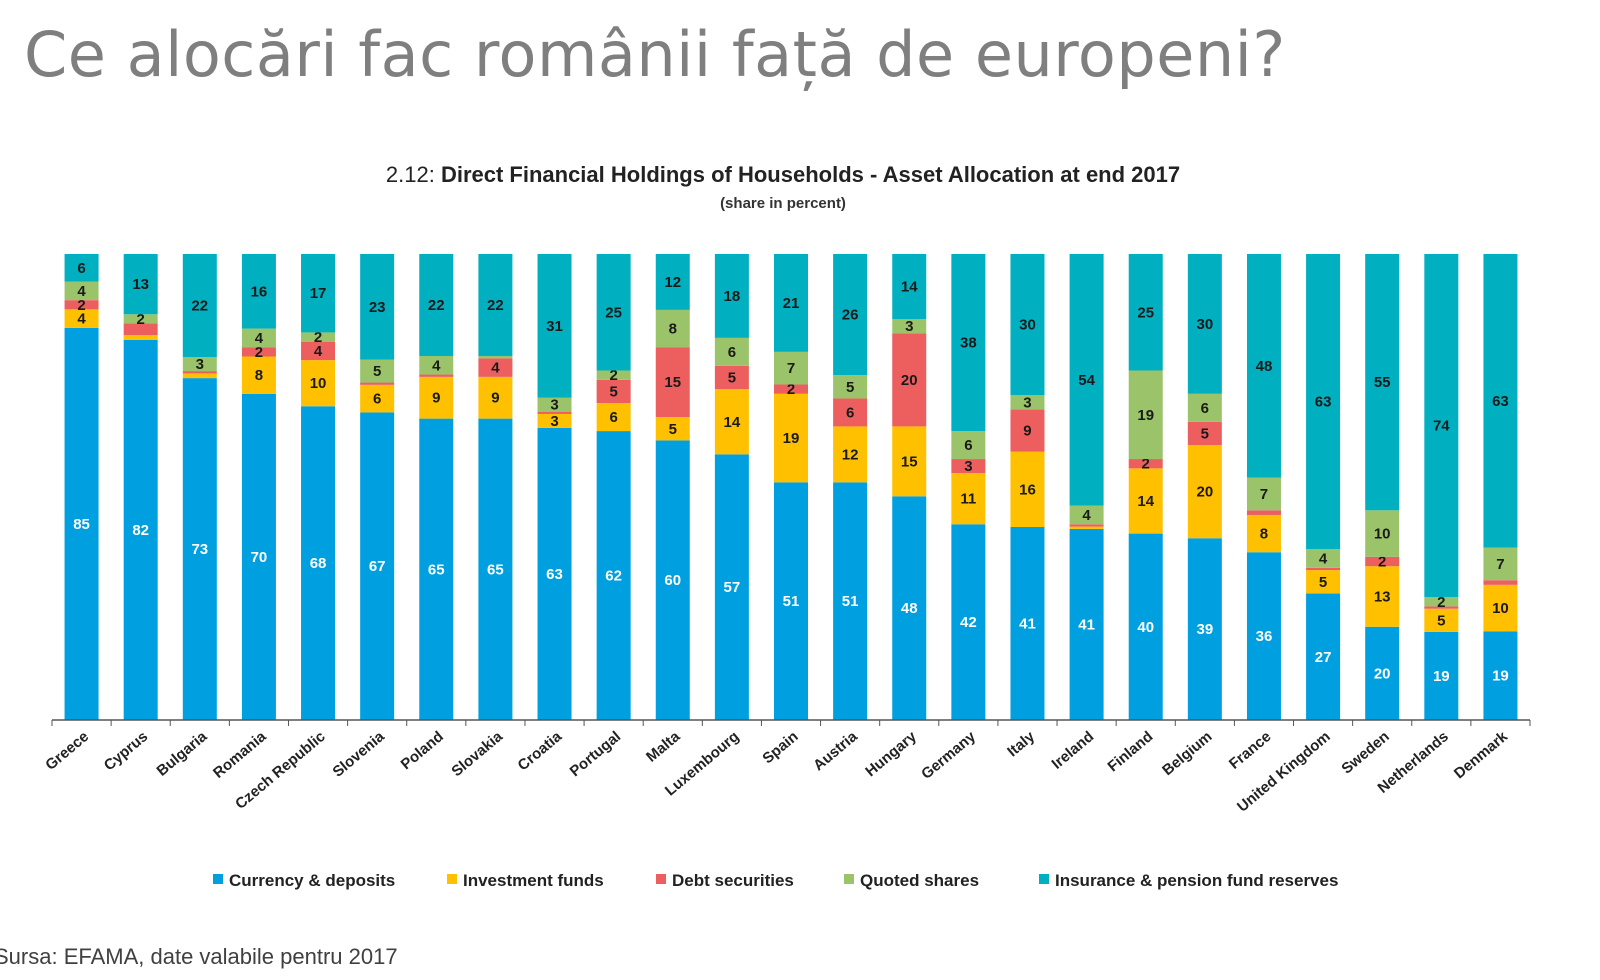 This screenshot has width=1600, height=980. What do you see at coordinates (672, 382) in the screenshot?
I see `bar-debt-securities-malta` at bounding box center [672, 382].